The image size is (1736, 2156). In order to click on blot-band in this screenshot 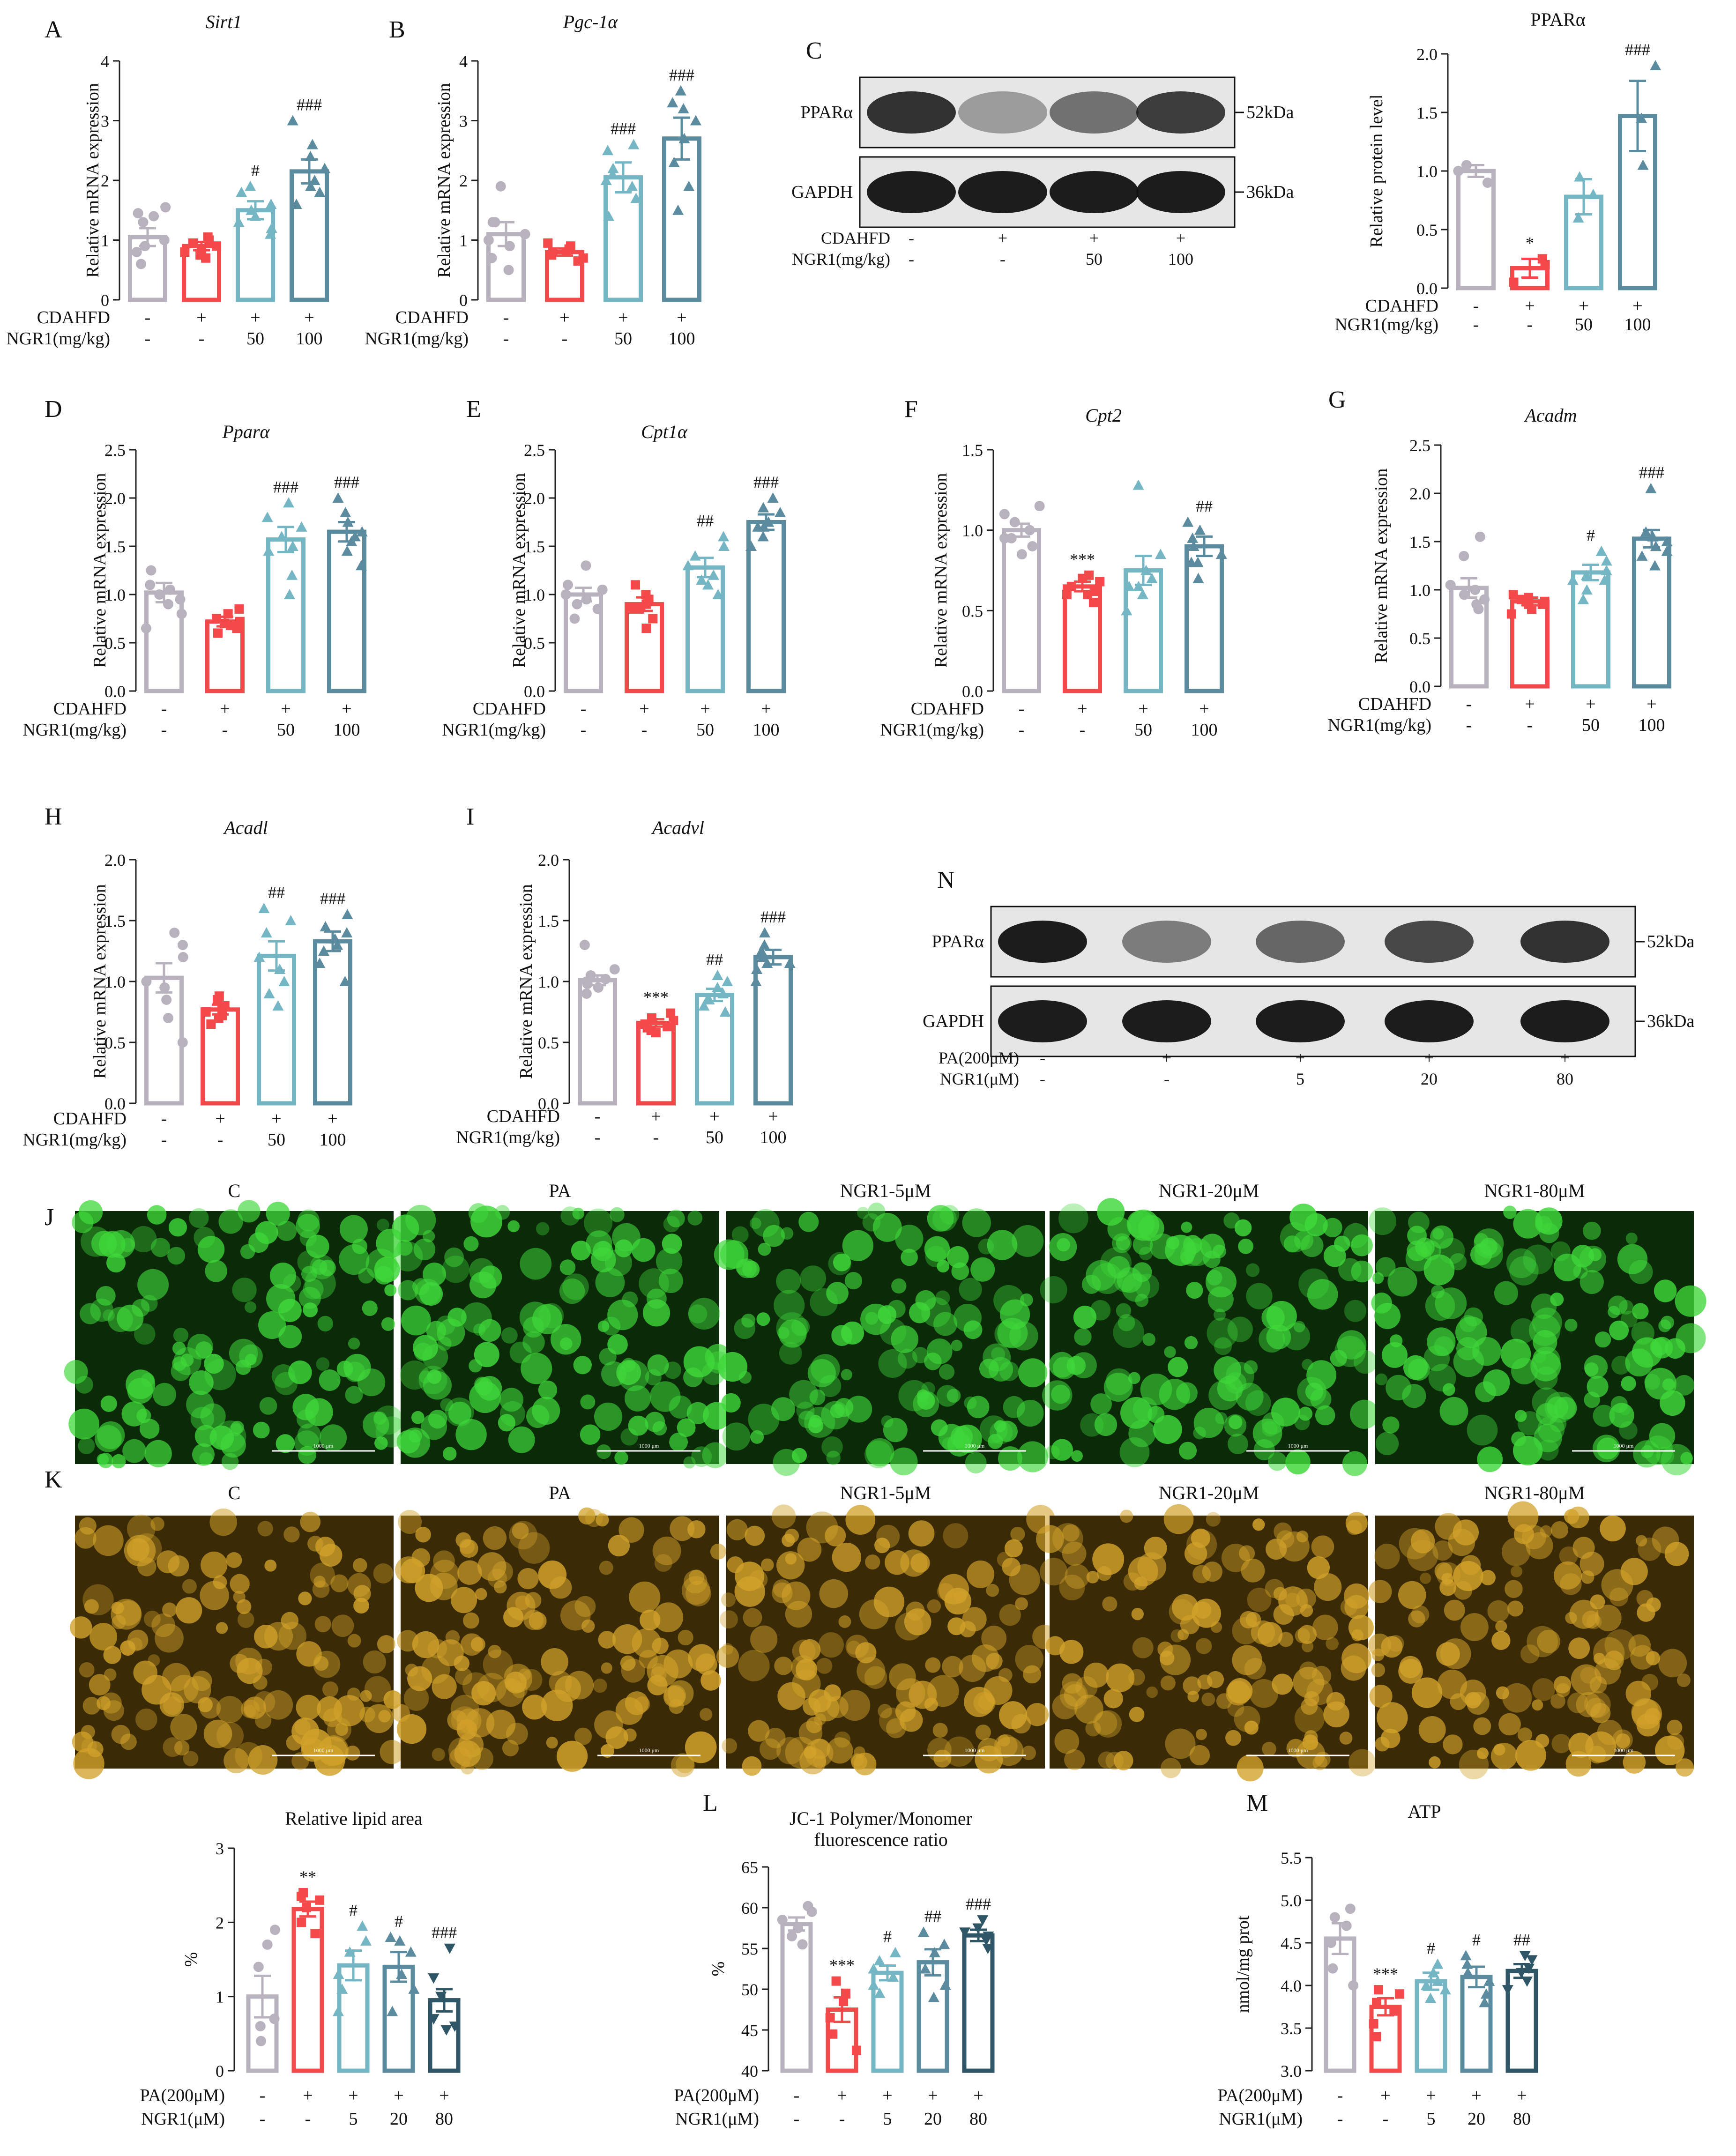, I will do `click(1002, 113)`.